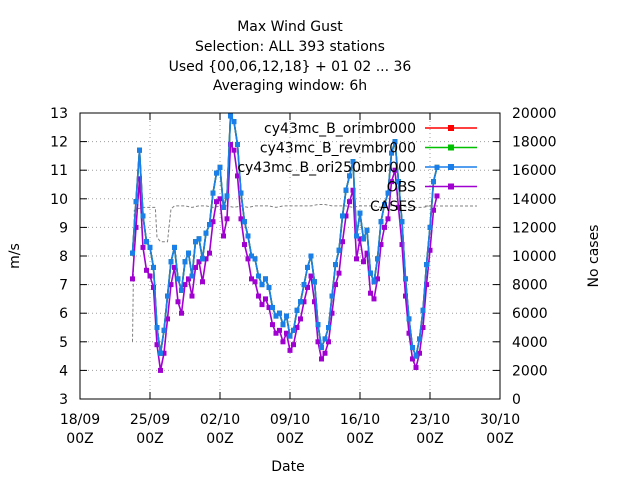  Describe the element at coordinates (534, 228) in the screenshot. I see `y2-tick-label: 12000` at that location.